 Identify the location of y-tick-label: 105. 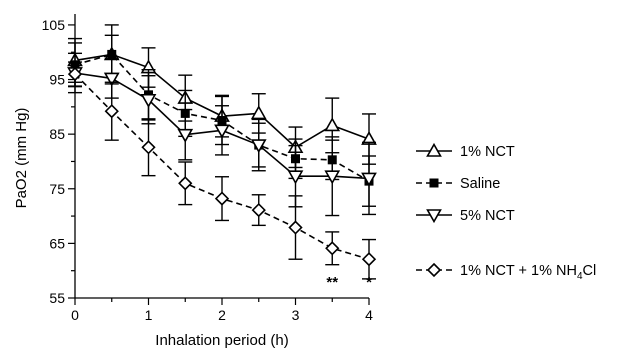
(54, 25).